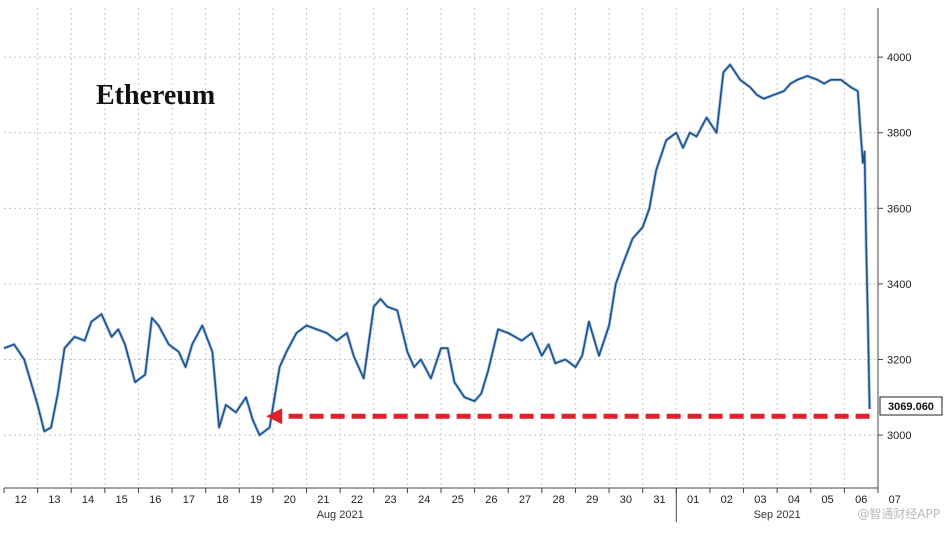  What do you see at coordinates (340, 515) in the screenshot?
I see `month-label-aug: Aug 2021` at bounding box center [340, 515].